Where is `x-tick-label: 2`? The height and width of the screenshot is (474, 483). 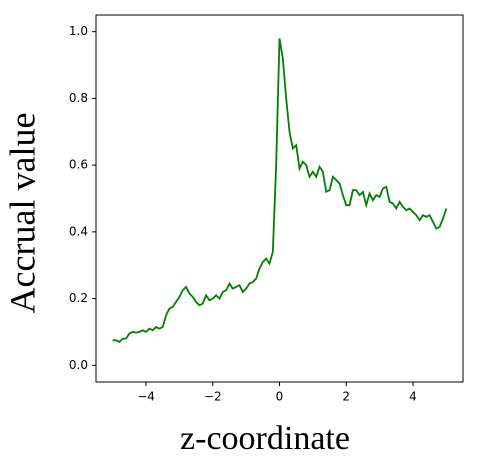
x-tick-label: 2 is located at coordinates (346, 397).